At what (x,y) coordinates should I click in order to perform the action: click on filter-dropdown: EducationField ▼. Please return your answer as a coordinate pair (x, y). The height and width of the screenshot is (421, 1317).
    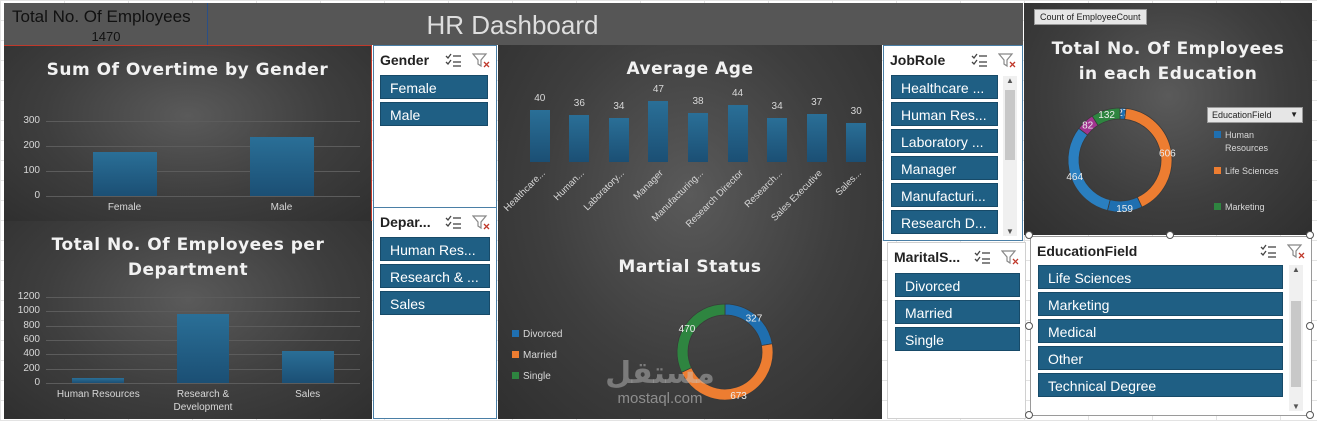
    Looking at the image, I should click on (1255, 115).